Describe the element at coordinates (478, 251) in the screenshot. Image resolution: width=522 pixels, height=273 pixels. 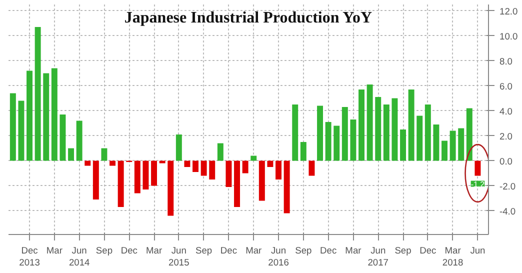
I see `x-tick-label: Jun` at that location.